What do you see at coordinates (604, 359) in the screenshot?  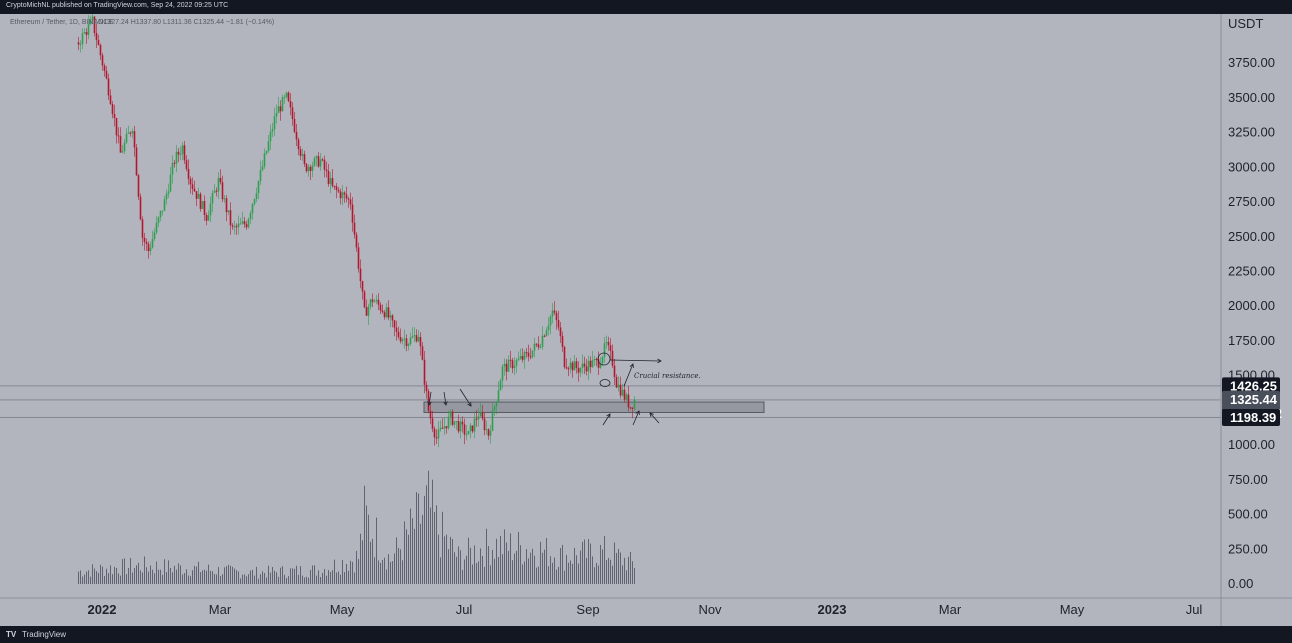 I see `annotation-circle` at bounding box center [604, 359].